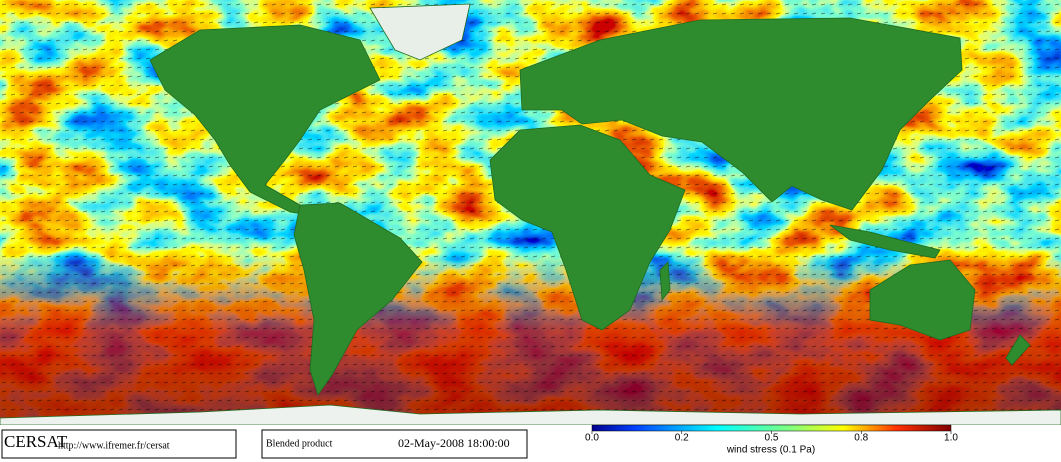 This screenshot has height=462, width=1061. What do you see at coordinates (951, 438) in the screenshot?
I see `colorbar-tick-label: 1.0` at bounding box center [951, 438].